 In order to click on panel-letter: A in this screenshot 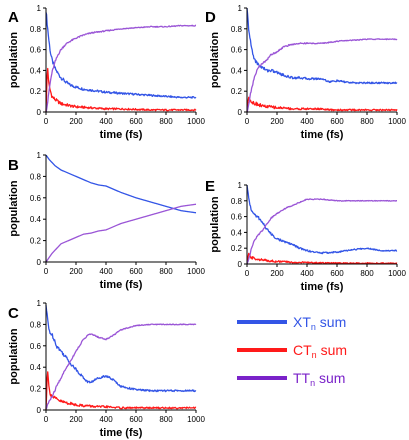, I will do `click(13, 17)`.